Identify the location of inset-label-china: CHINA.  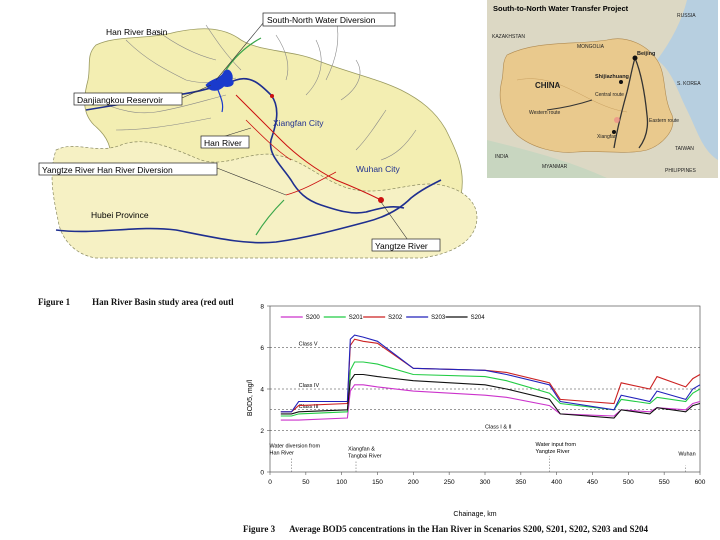
(548, 85).